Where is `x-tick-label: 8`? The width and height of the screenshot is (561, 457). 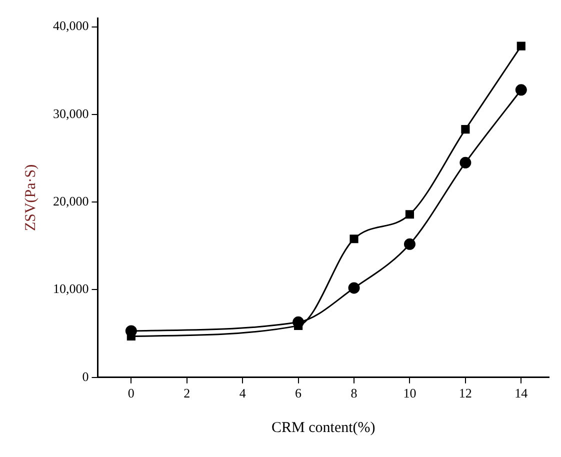
x-tick-label: 8 is located at coordinates (354, 393).